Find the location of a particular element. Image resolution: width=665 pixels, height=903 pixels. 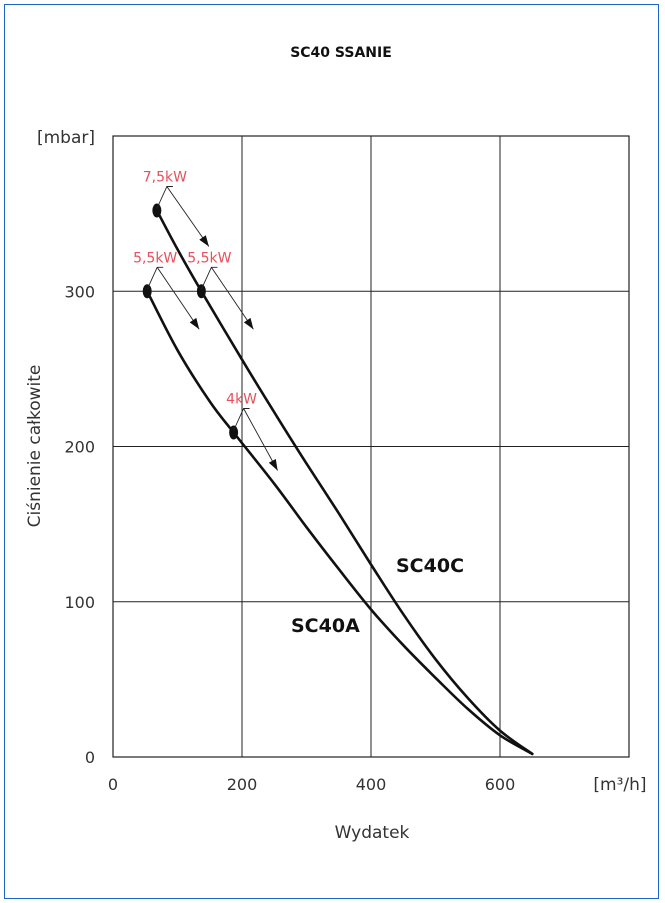

power-label: 4kW is located at coordinates (241, 400).